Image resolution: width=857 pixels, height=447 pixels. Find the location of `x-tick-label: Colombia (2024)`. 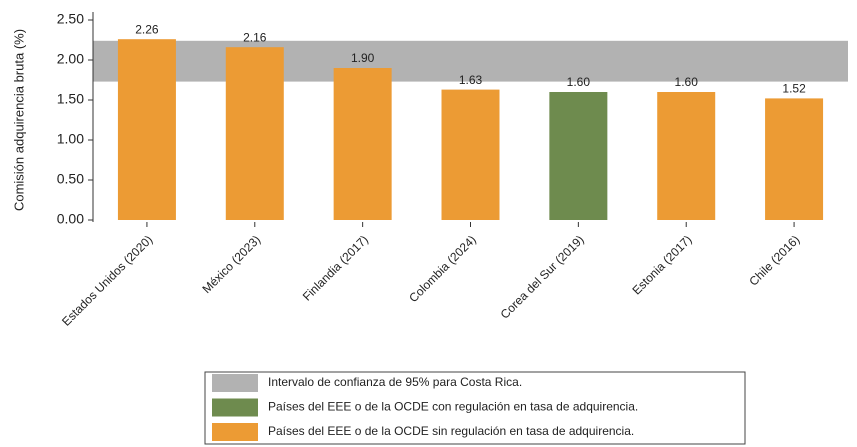

x-tick-label: Colombia (2024) is located at coordinates (442, 268).